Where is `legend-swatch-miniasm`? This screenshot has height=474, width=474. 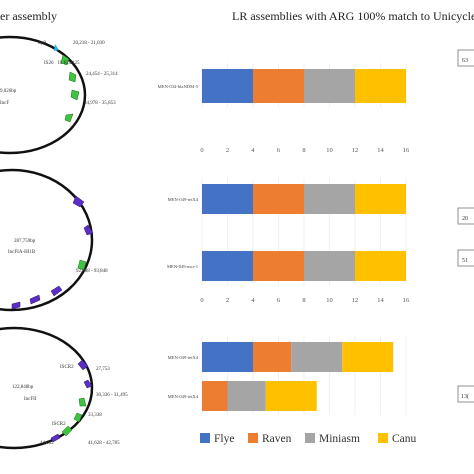
legend-swatch-miniasm is located at coordinates (310, 438).